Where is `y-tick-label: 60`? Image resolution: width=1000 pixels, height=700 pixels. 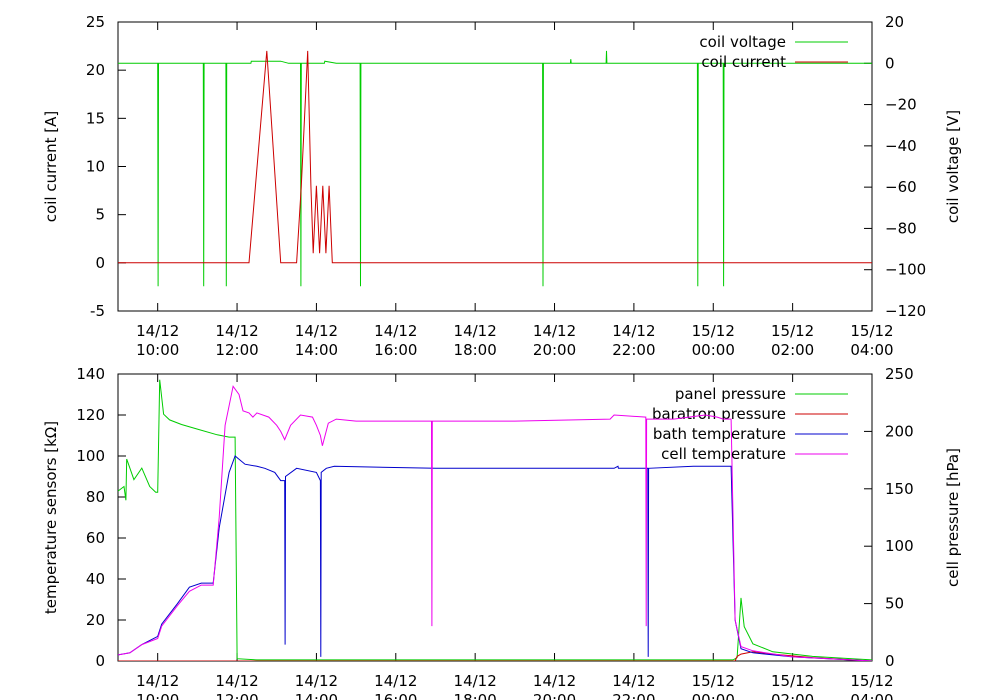 y-tick-label: 60 is located at coordinates (95, 538).